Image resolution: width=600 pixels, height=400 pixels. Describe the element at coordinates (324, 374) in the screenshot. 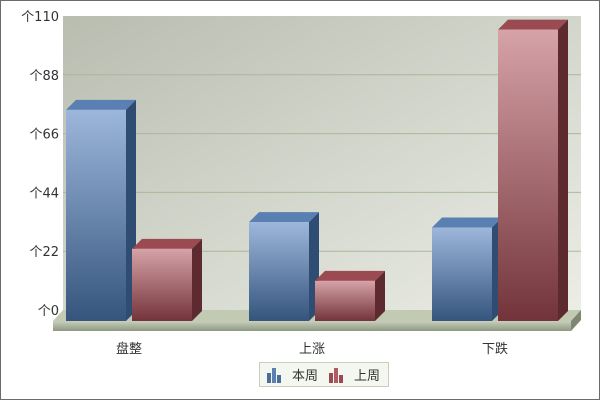

I see `legend: 本周 上周` at that location.